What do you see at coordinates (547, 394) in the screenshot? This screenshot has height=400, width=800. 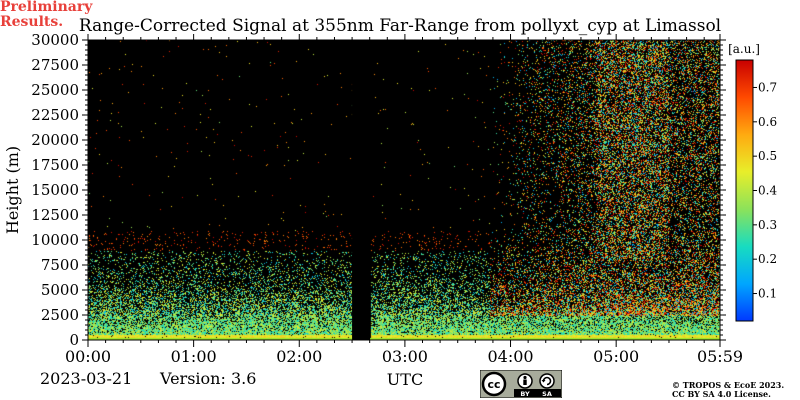 I see `sa-label: SA` at bounding box center [547, 394].